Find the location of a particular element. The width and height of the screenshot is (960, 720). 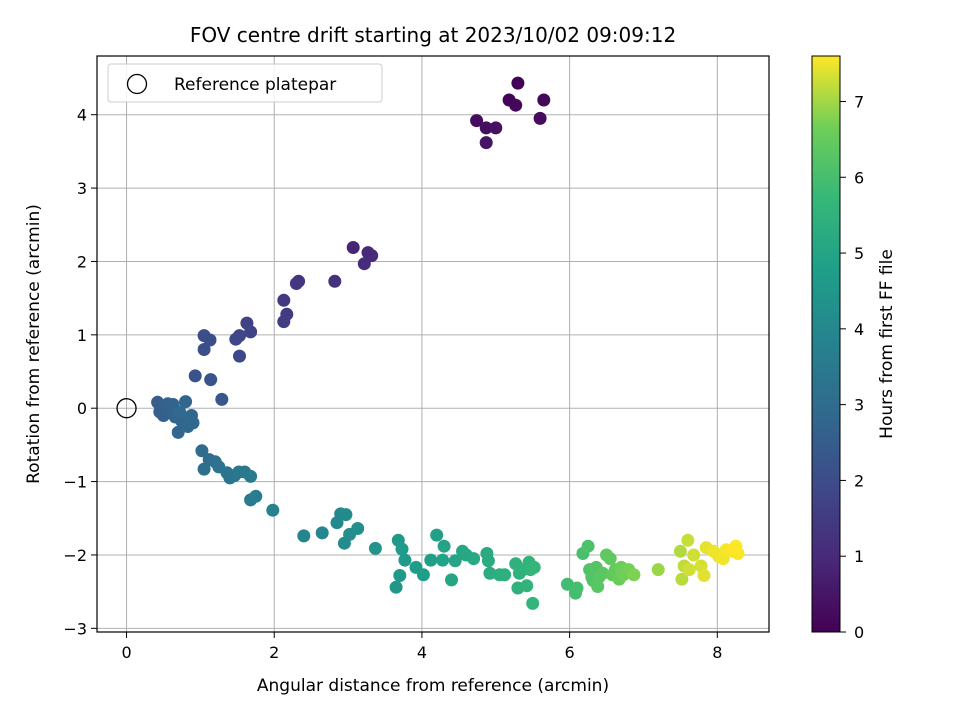

y-axis-ticks: −3 −2 −1 0 1 2 3 4 is located at coordinates (80, 372).